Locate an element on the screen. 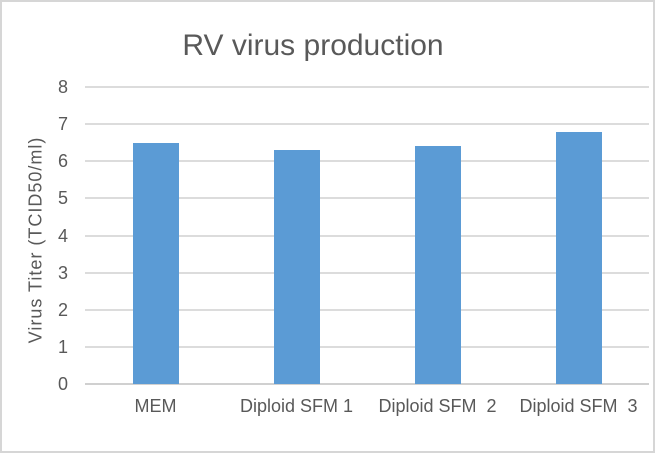  x-axis-line is located at coordinates (367, 384).